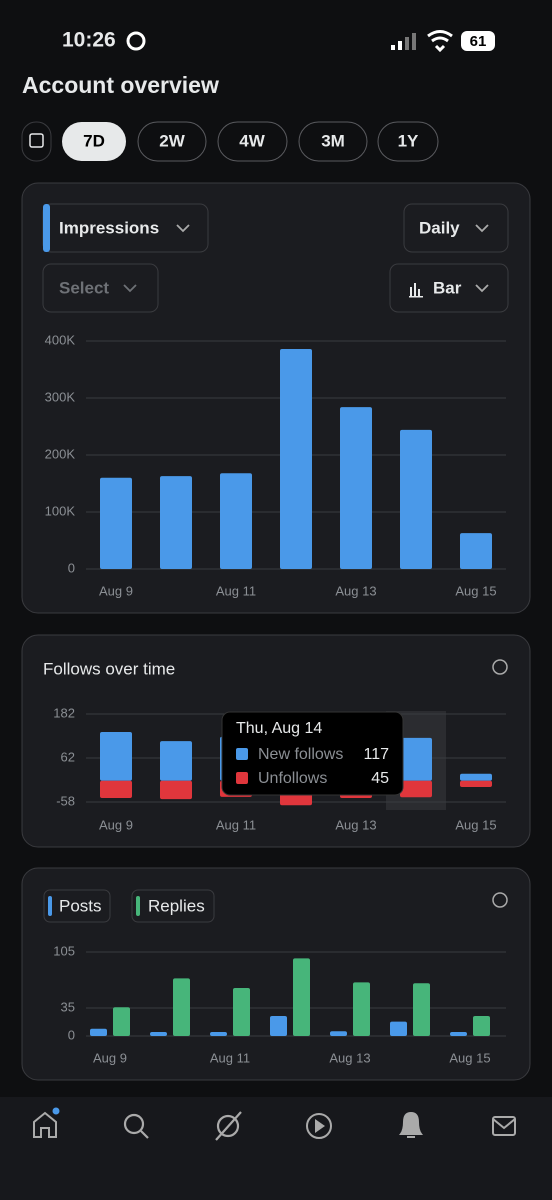  Describe the element at coordinates (134, 1124) in the screenshot. I see `search-icon` at that location.